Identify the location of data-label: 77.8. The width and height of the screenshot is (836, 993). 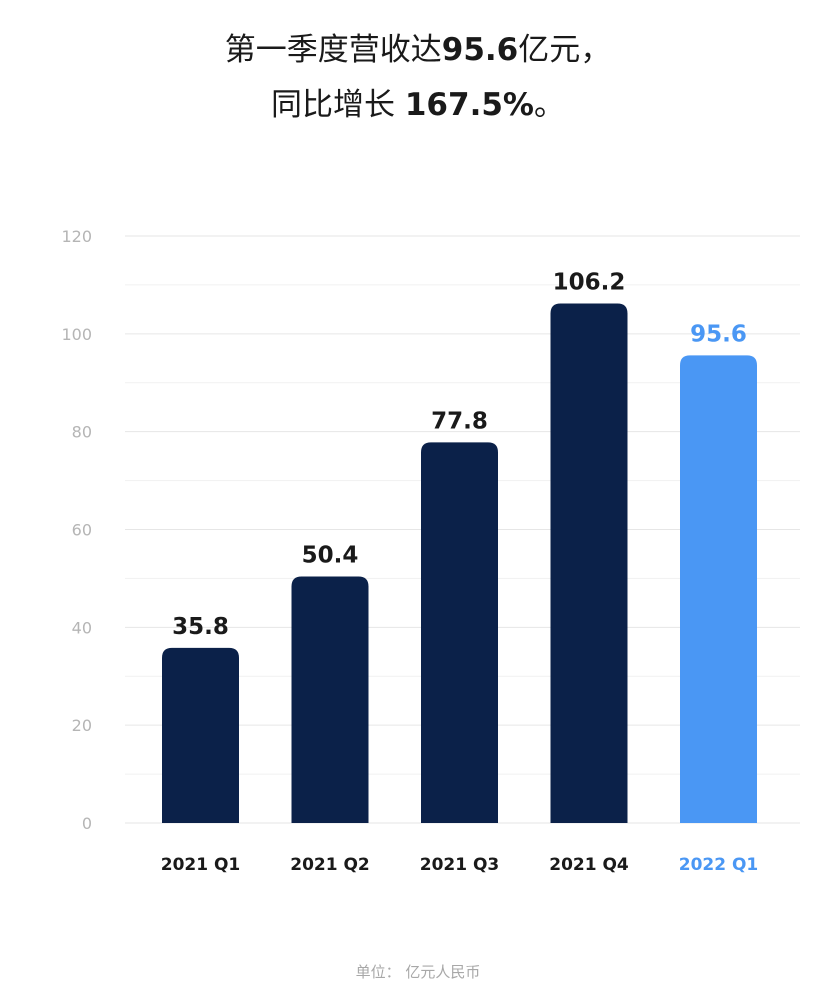
(459, 421).